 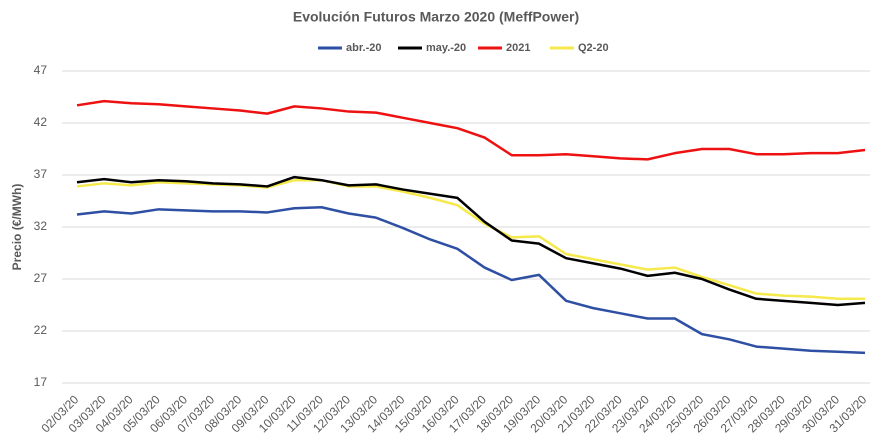 What do you see at coordinates (593, 48) in the screenshot?
I see `legend-label: Q2-20` at bounding box center [593, 48].